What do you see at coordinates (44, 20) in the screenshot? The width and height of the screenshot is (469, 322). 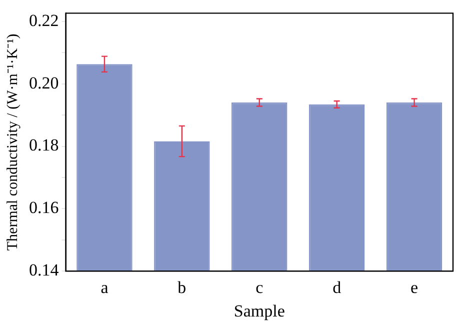 I see `y-tick-label: 0.22` at bounding box center [44, 20].